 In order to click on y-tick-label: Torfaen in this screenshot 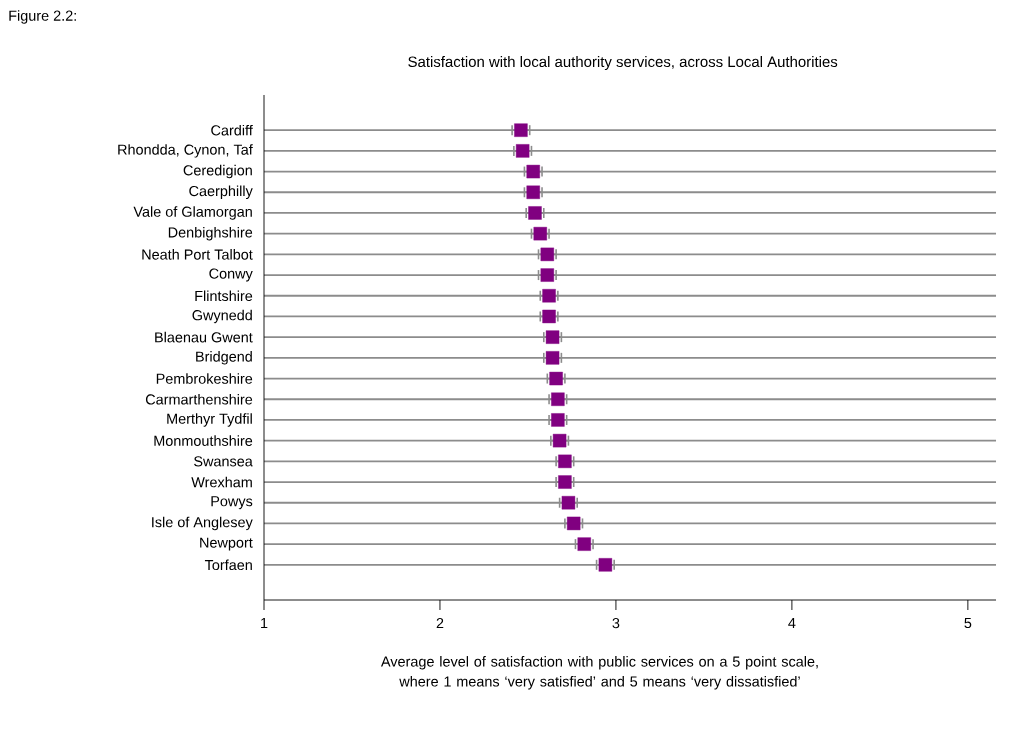, I will do `click(228, 565)`.